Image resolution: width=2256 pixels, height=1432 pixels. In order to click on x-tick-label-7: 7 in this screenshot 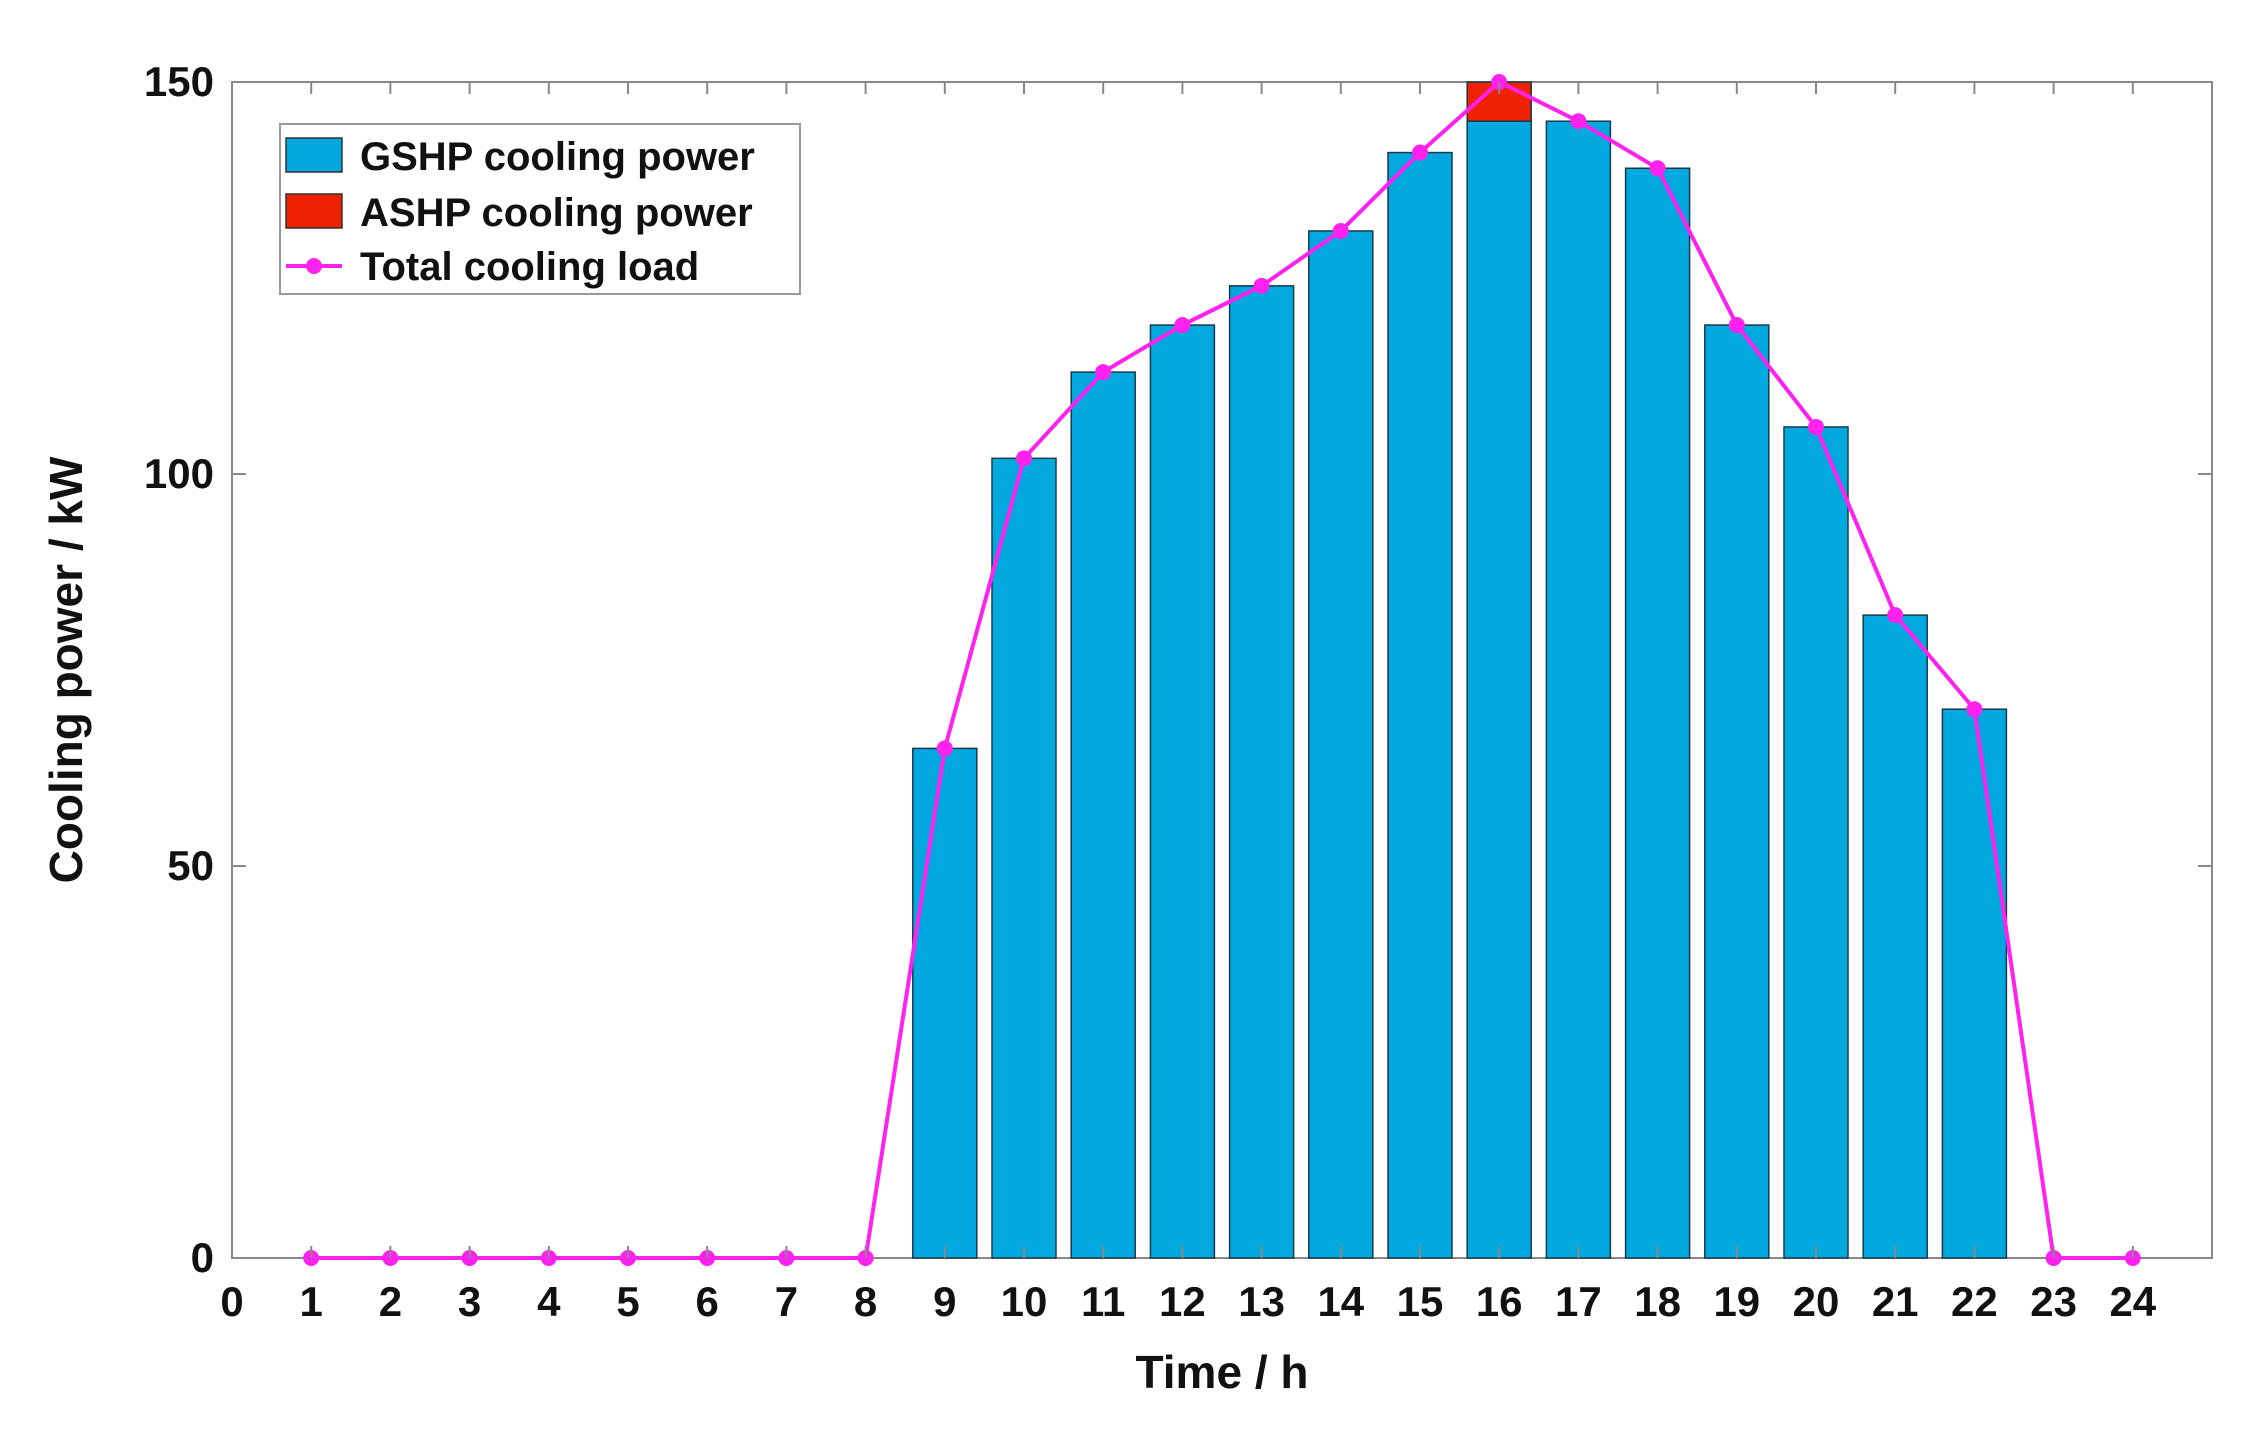, I will do `click(786, 1301)`.